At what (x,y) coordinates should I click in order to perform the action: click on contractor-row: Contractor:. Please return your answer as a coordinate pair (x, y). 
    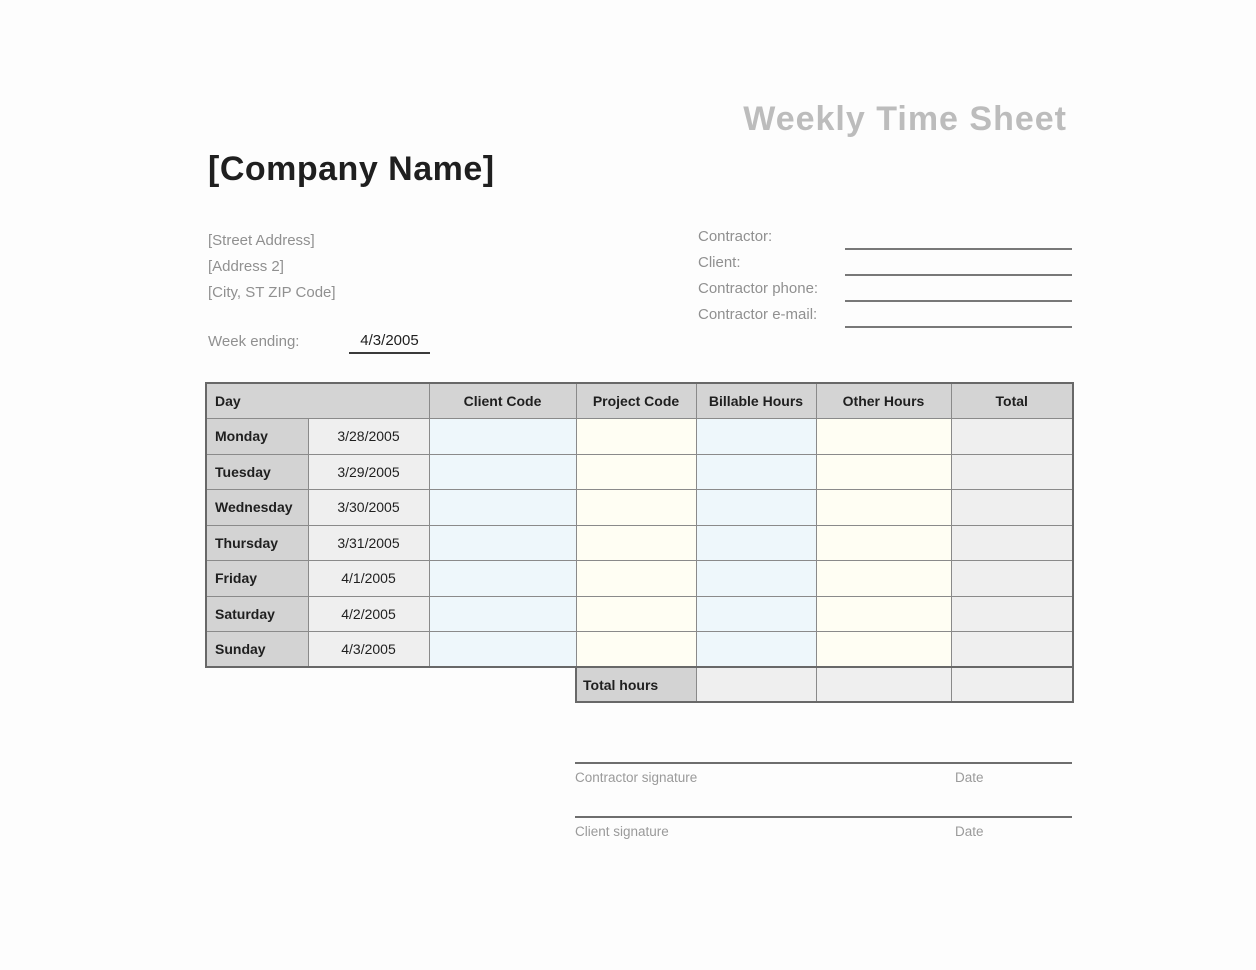
    Looking at the image, I should click on (885, 241).